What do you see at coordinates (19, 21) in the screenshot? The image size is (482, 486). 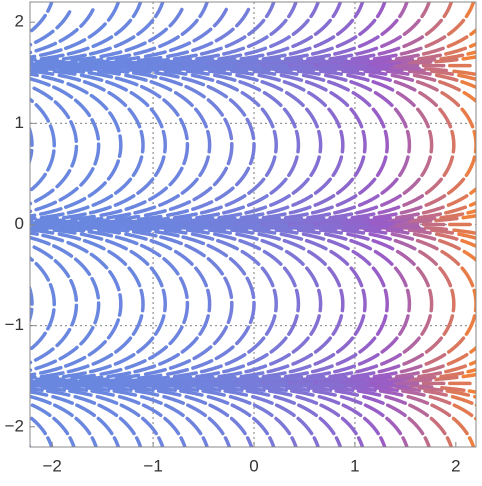 I see `y-tick-label: 2` at bounding box center [19, 21].